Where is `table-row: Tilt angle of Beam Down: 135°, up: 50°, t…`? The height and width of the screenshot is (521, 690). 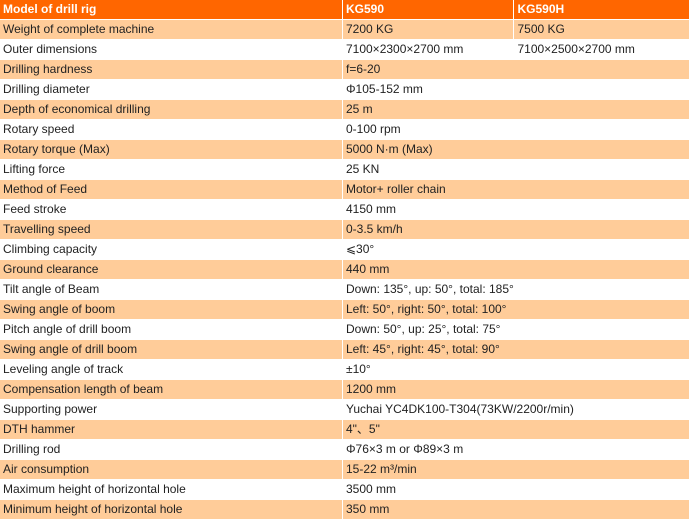
table-row: Tilt angle of Beam Down: 135°, up: 50°, t… is located at coordinates (344, 290).